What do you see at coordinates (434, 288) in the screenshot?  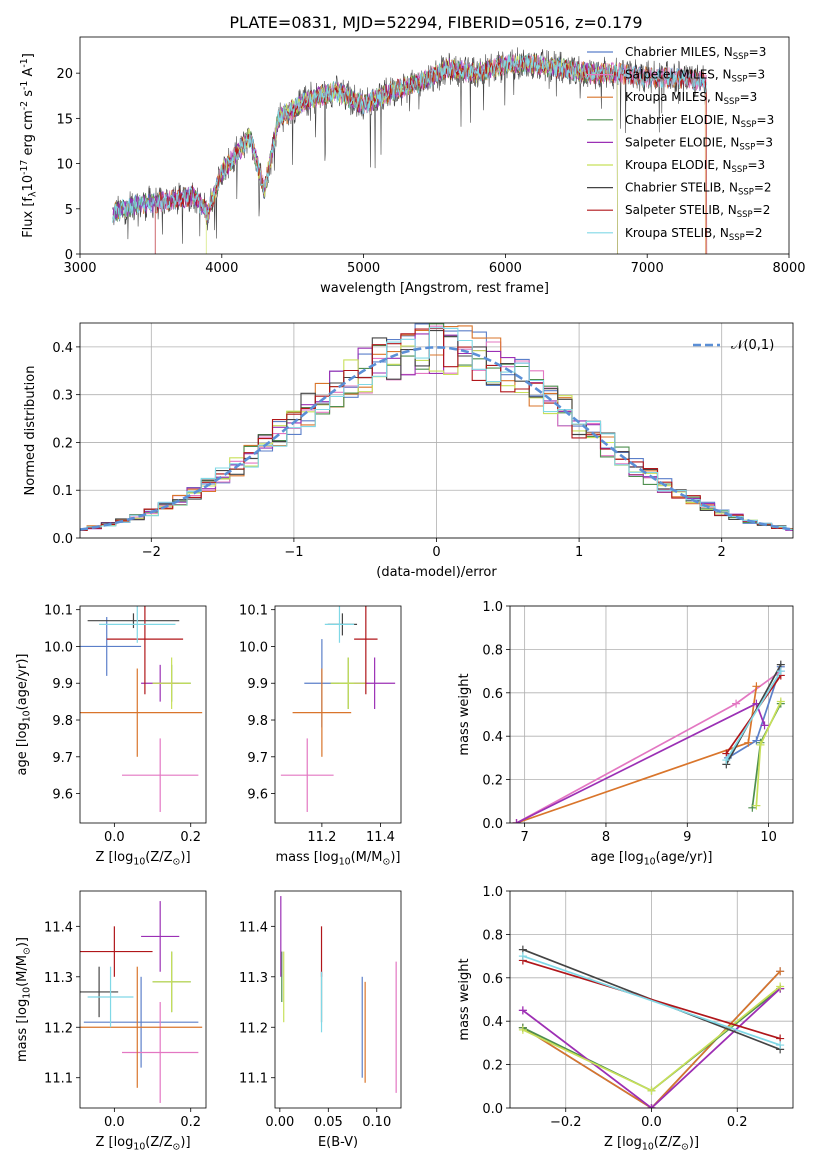 I see `x-axis-label: wavelength [Angstrom, rest frame]` at bounding box center [434, 288].